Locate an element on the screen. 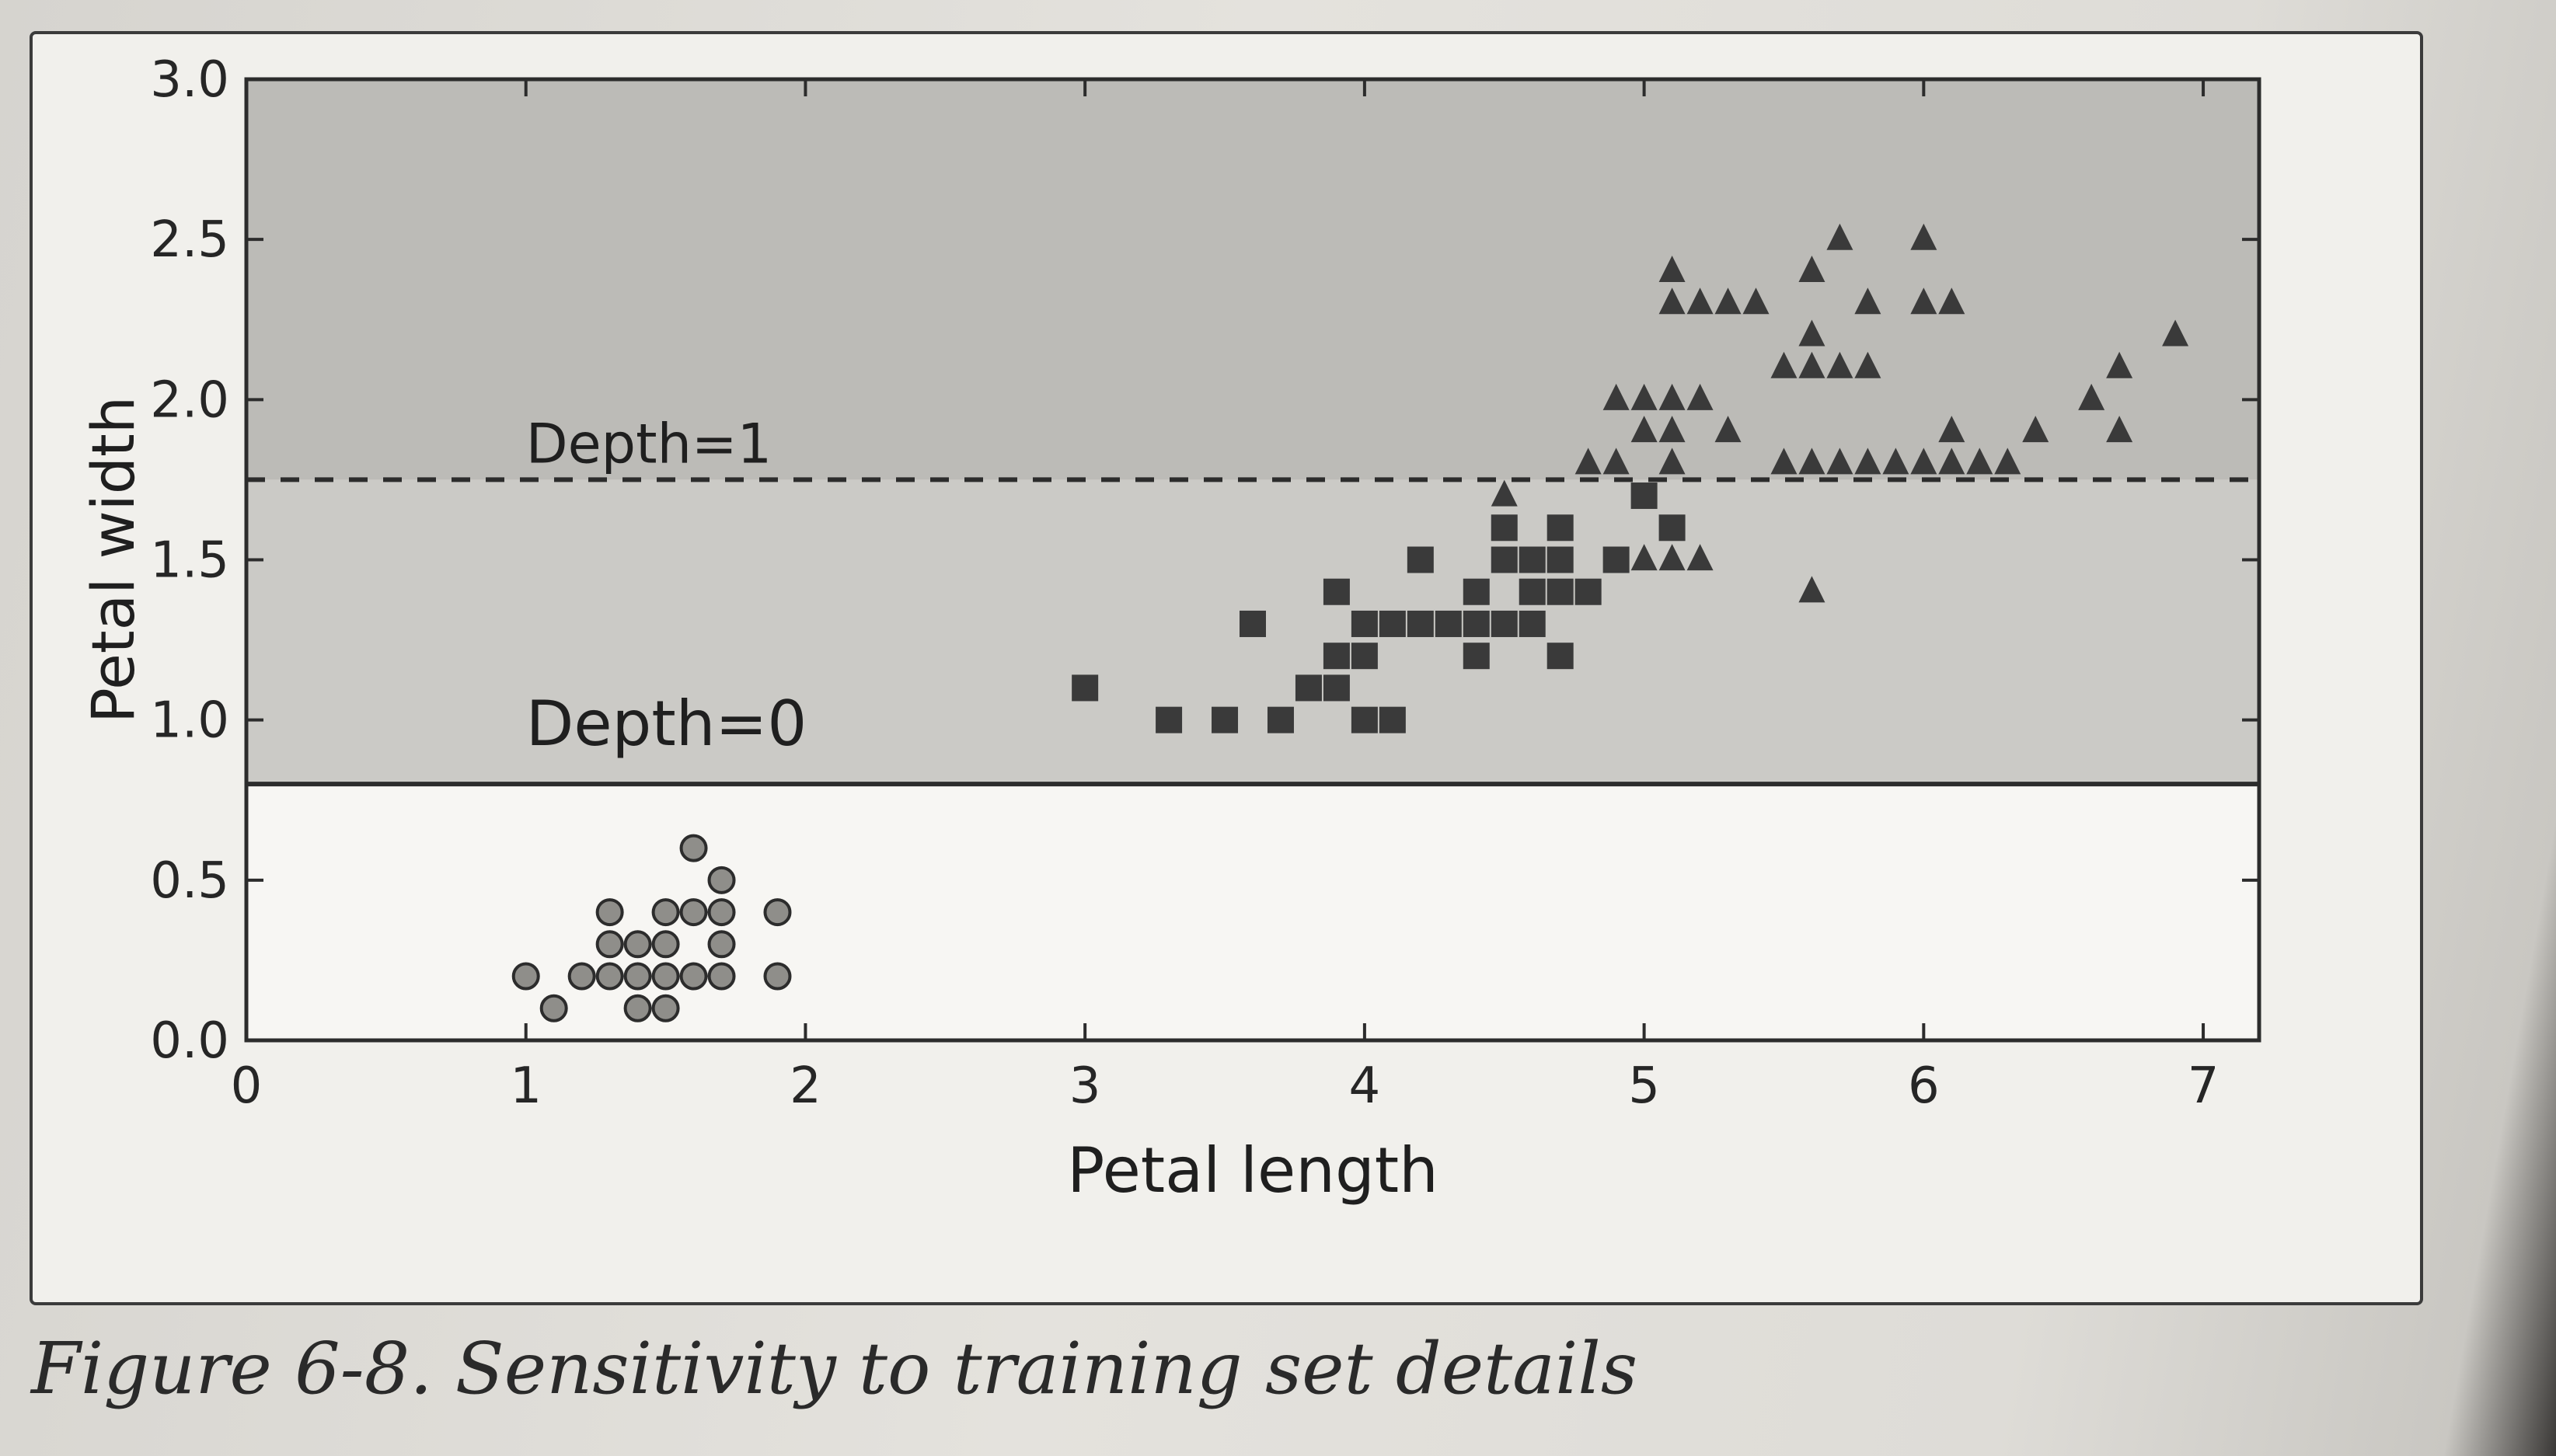 The height and width of the screenshot is (1456, 2556). x-tick-label: 4 is located at coordinates (1365, 1086).